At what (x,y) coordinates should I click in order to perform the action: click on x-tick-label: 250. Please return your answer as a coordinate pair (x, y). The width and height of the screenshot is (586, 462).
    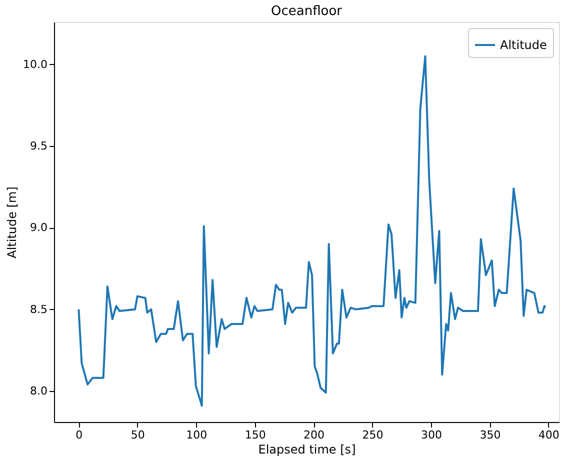
    Looking at the image, I should click on (373, 435).